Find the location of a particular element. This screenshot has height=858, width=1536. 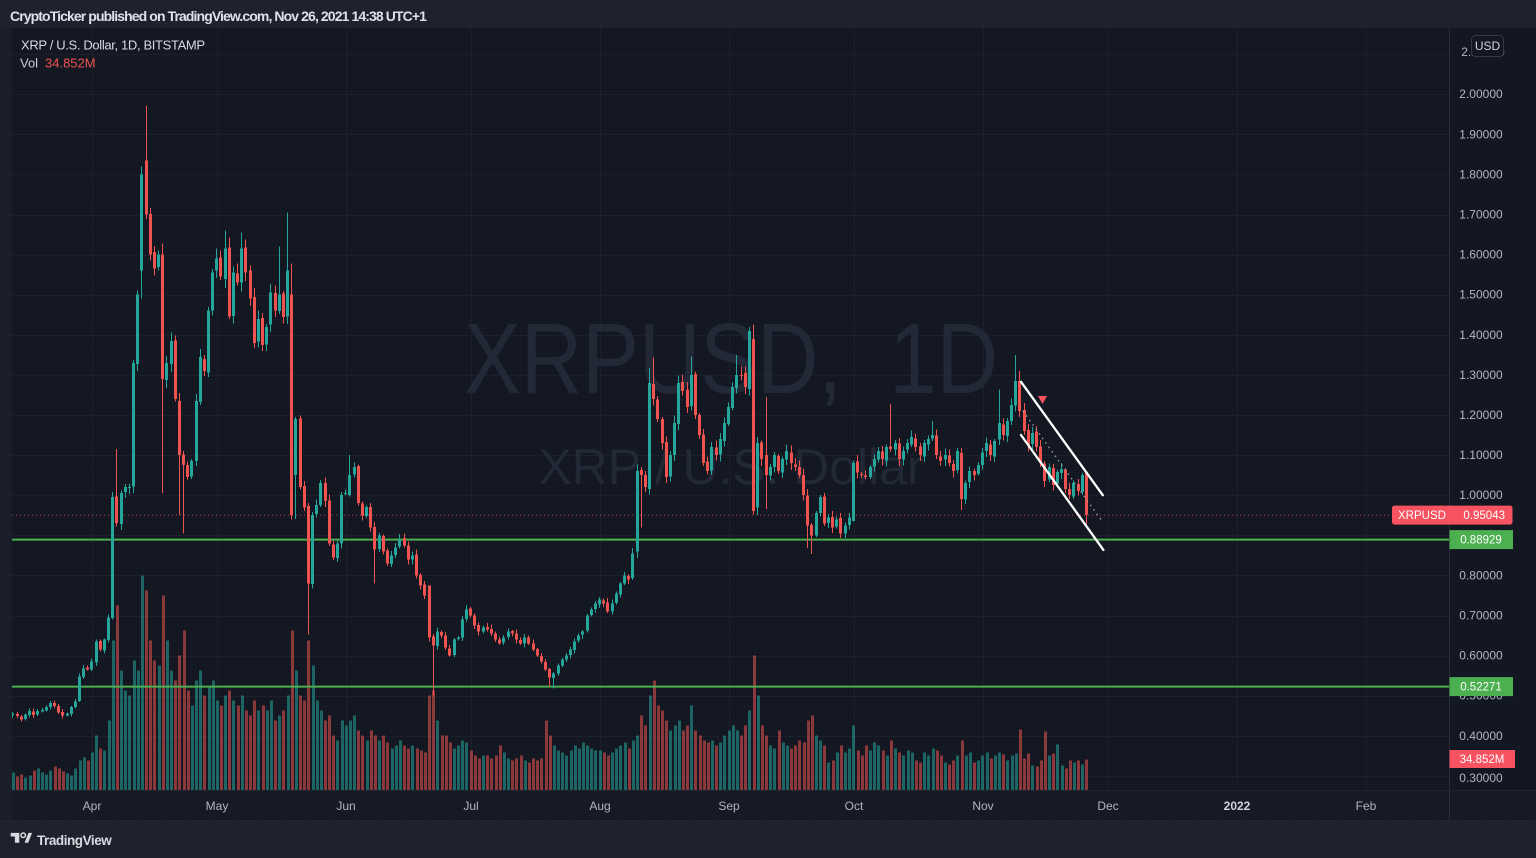

svg-text: 0.80000 is located at coordinates (1481, 575).